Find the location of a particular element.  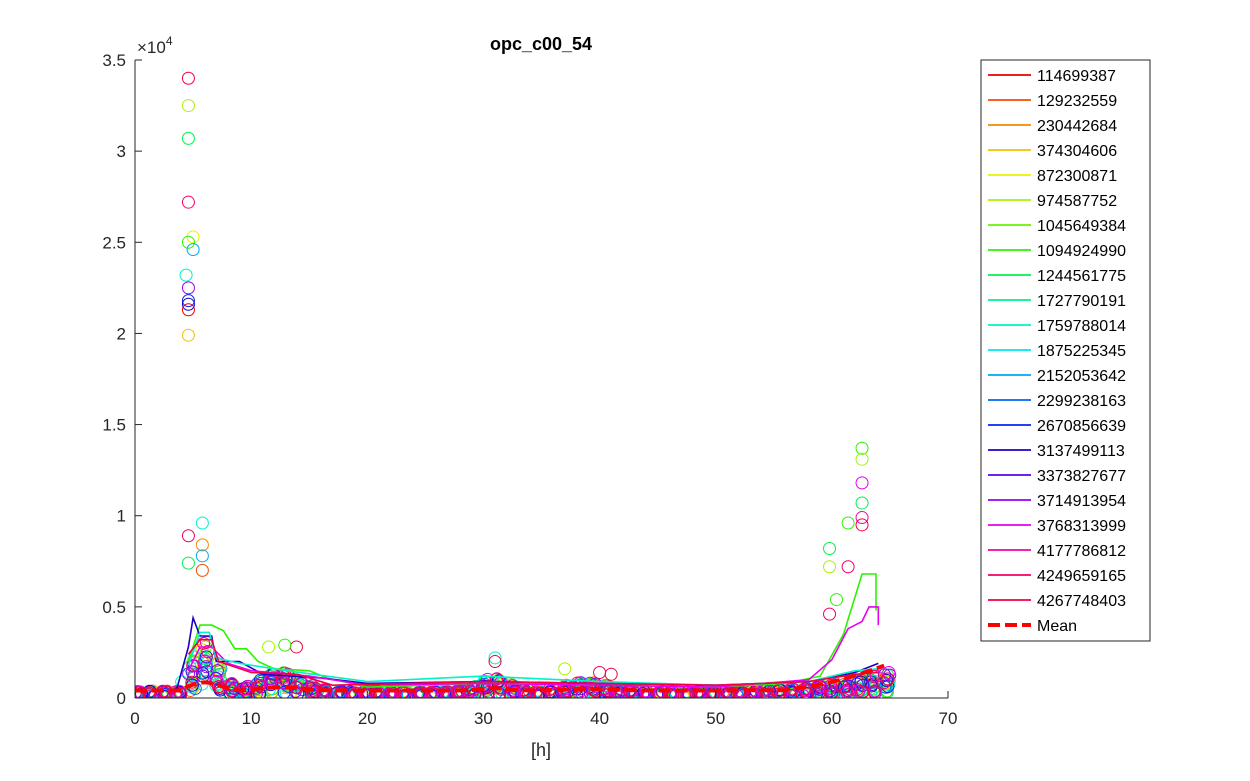

x-tick-label: 0 is located at coordinates (134, 718).